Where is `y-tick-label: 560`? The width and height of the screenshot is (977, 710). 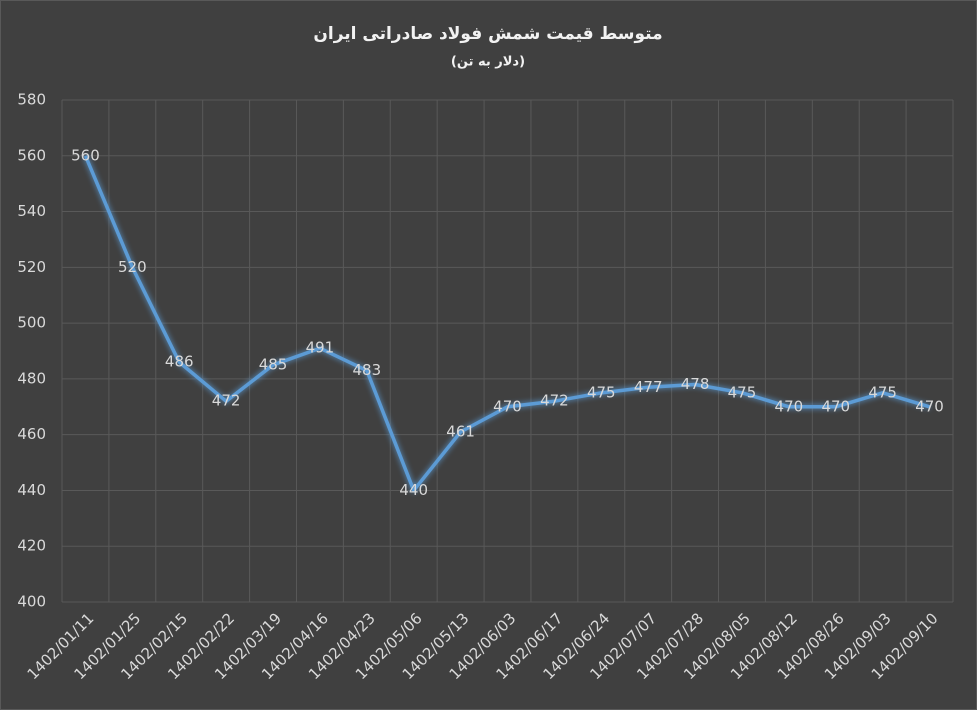
y-tick-label: 560 is located at coordinates (31, 155).